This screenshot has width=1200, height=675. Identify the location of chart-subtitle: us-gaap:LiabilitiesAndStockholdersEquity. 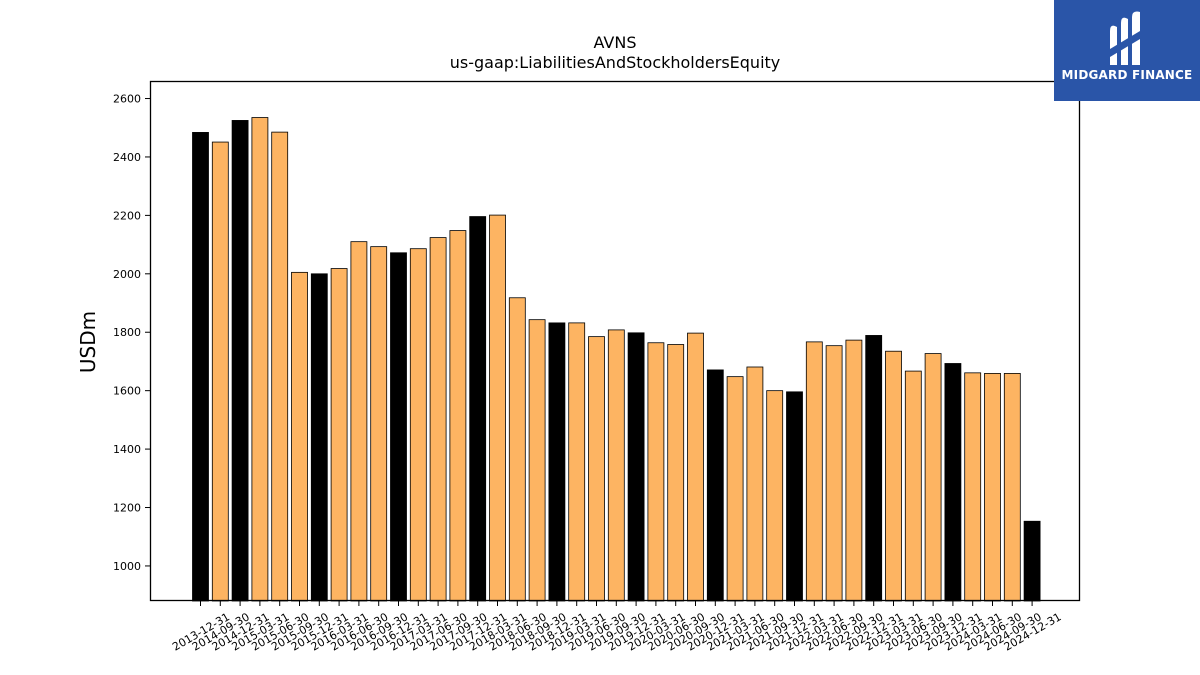
(615, 62).